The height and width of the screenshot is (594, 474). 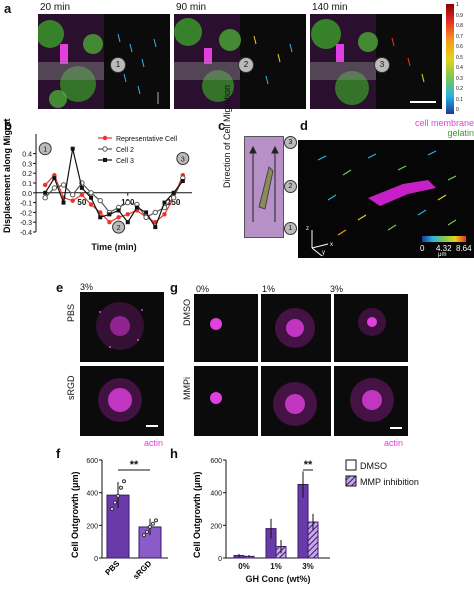 I want to click on panel-b-legend-label: Representative Cell, so click(x=147, y=139).